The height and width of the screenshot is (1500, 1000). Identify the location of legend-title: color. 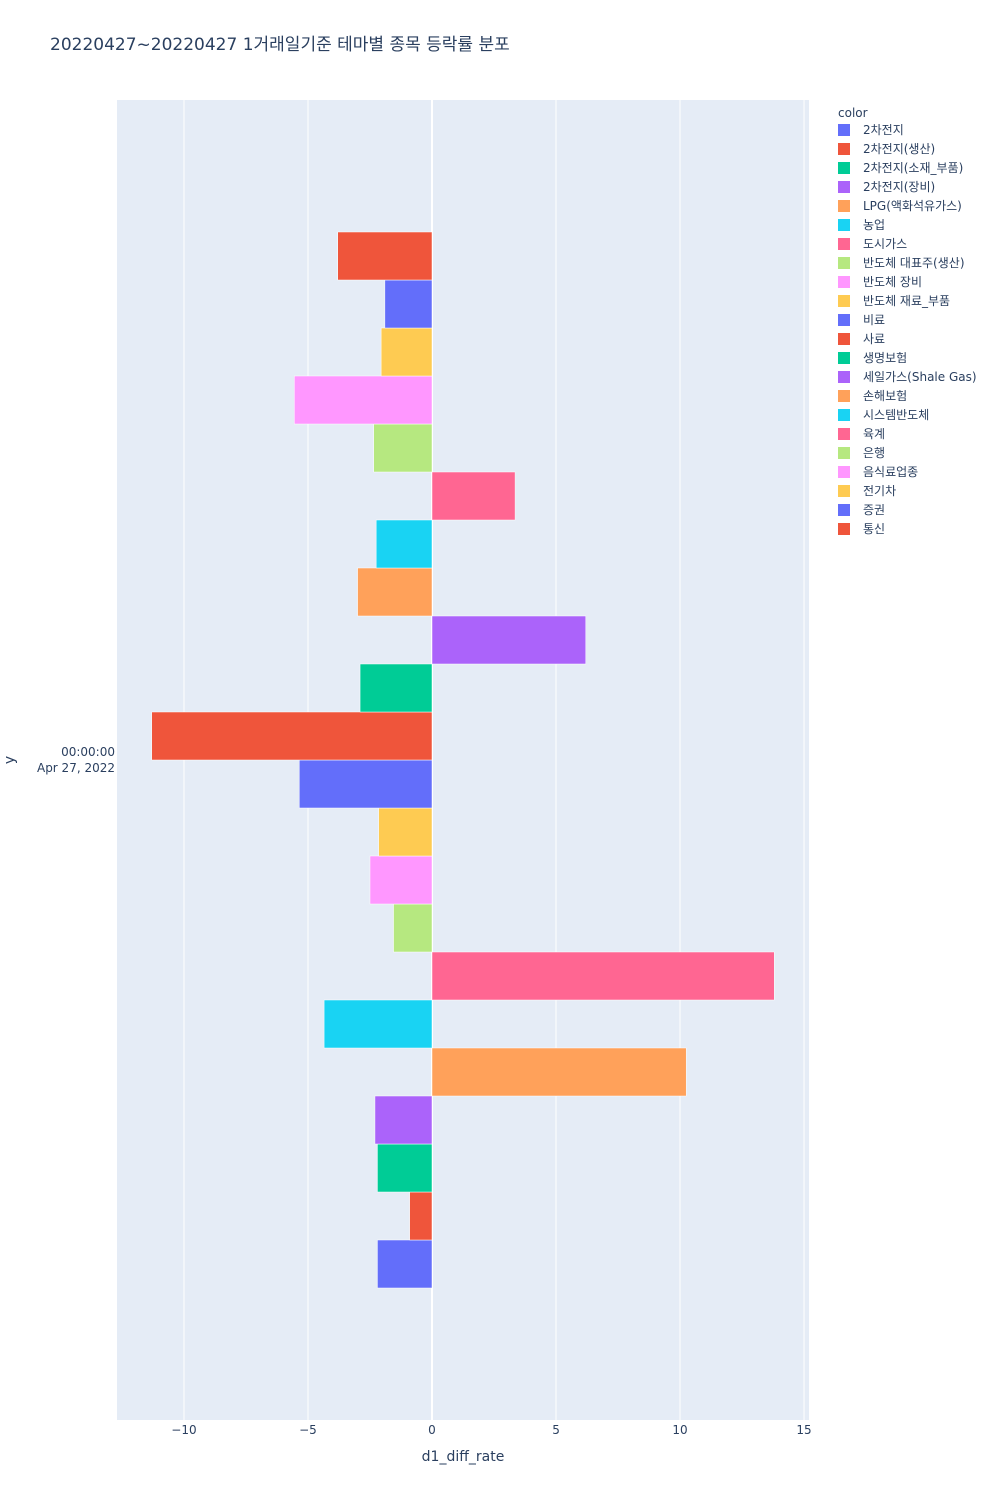
(853, 113).